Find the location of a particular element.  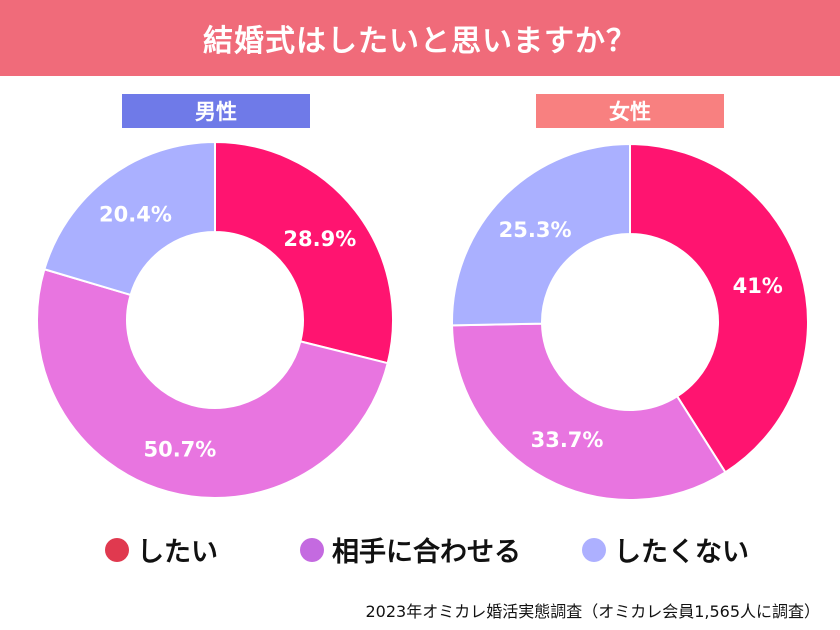

data-label: 28.9% is located at coordinates (319, 239).